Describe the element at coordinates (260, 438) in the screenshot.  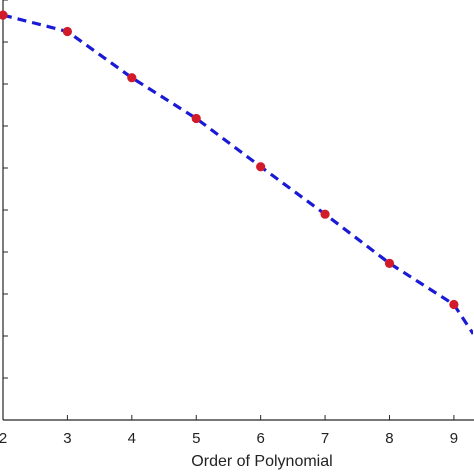
I see `x-tick-label: 6` at that location.